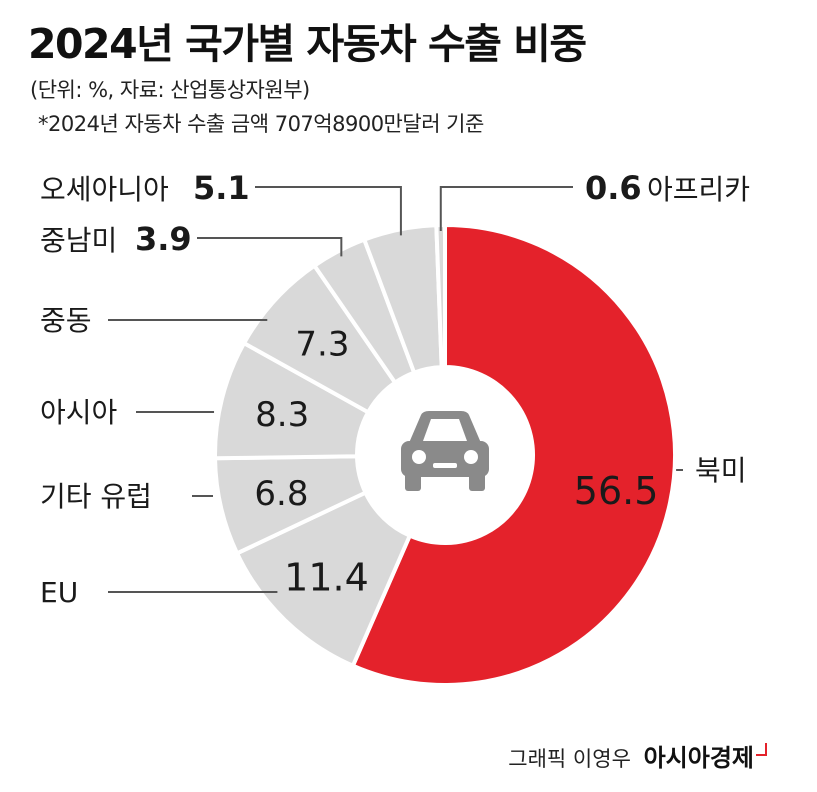  What do you see at coordinates (506, 209) in the screenshot?
I see `slice-8-leader-line` at bounding box center [506, 209].